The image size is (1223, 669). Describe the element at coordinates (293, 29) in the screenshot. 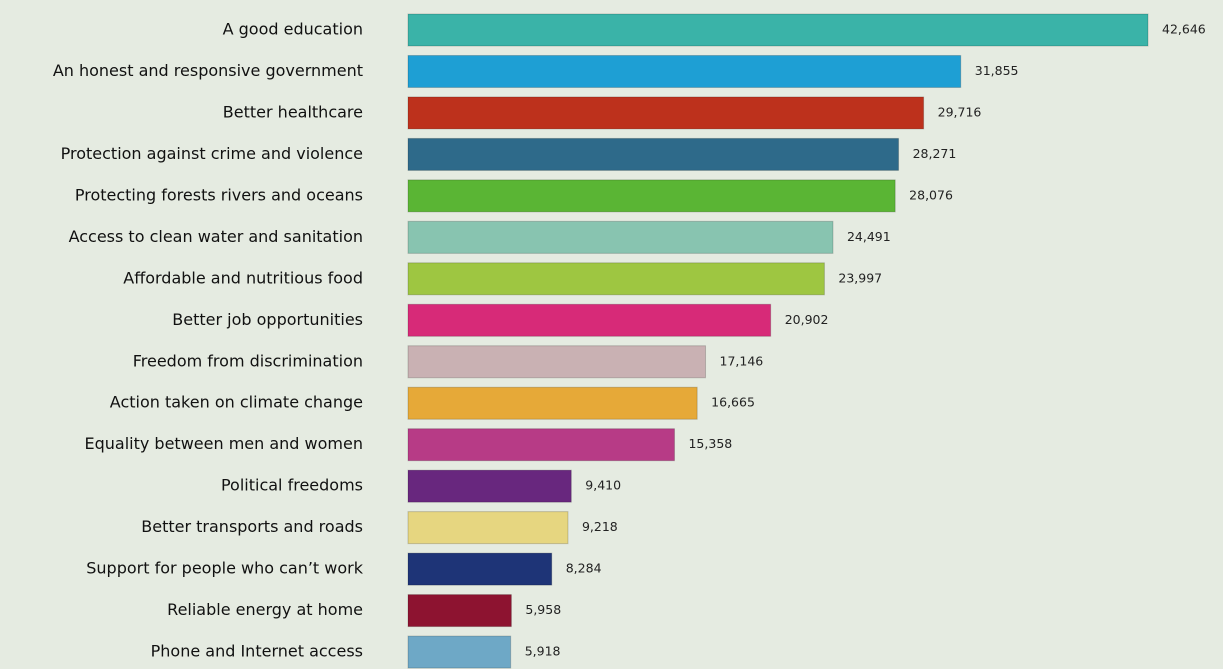

I see `category-label: A good education` at that location.